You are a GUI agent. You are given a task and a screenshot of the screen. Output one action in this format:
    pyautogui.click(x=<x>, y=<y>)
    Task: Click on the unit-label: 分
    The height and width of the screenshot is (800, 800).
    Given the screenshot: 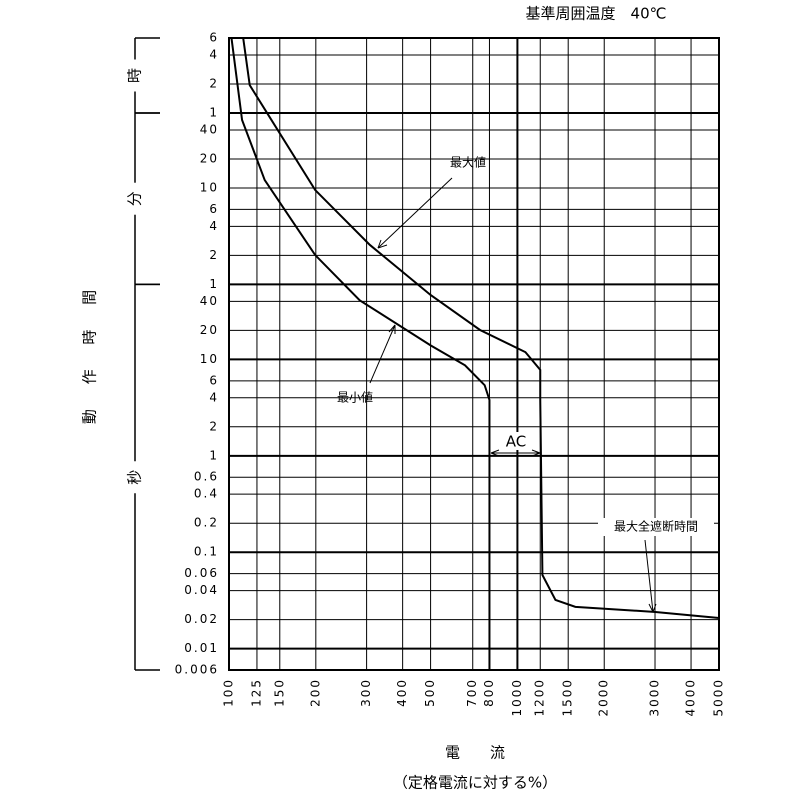 What is the action you would take?
    pyautogui.click(x=135, y=198)
    